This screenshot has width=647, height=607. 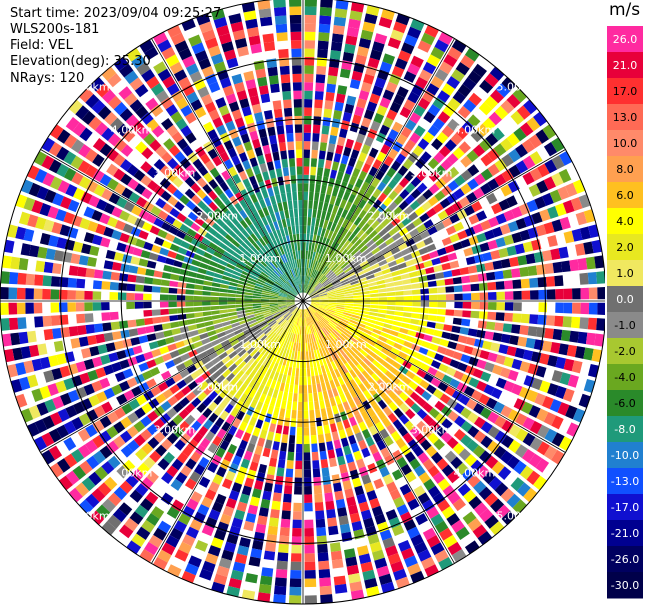 What do you see at coordinates (116, 13) in the screenshot?
I see `start-time-label: Start time: 2023/09/04 09:25:27` at bounding box center [116, 13].